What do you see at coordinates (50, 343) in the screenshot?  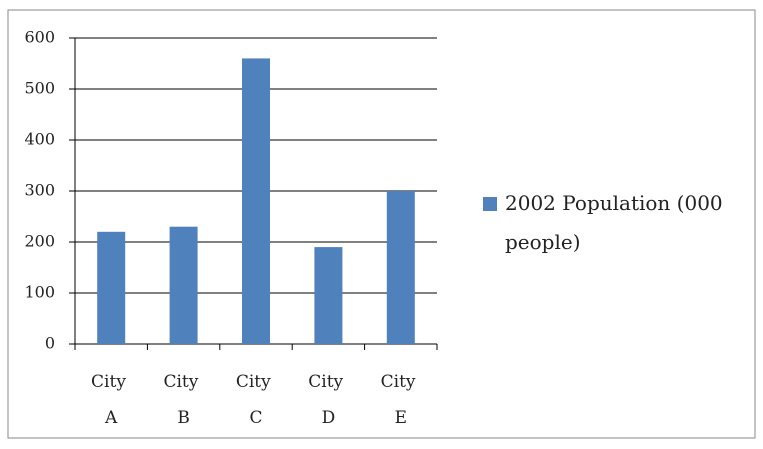 I see `y-tick-label: 0` at bounding box center [50, 343].